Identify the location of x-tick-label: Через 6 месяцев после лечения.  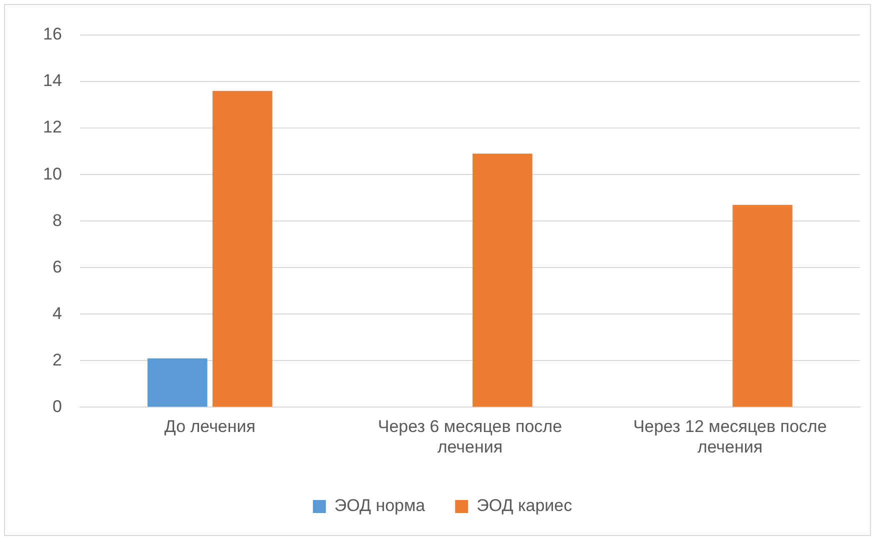
(470, 436).